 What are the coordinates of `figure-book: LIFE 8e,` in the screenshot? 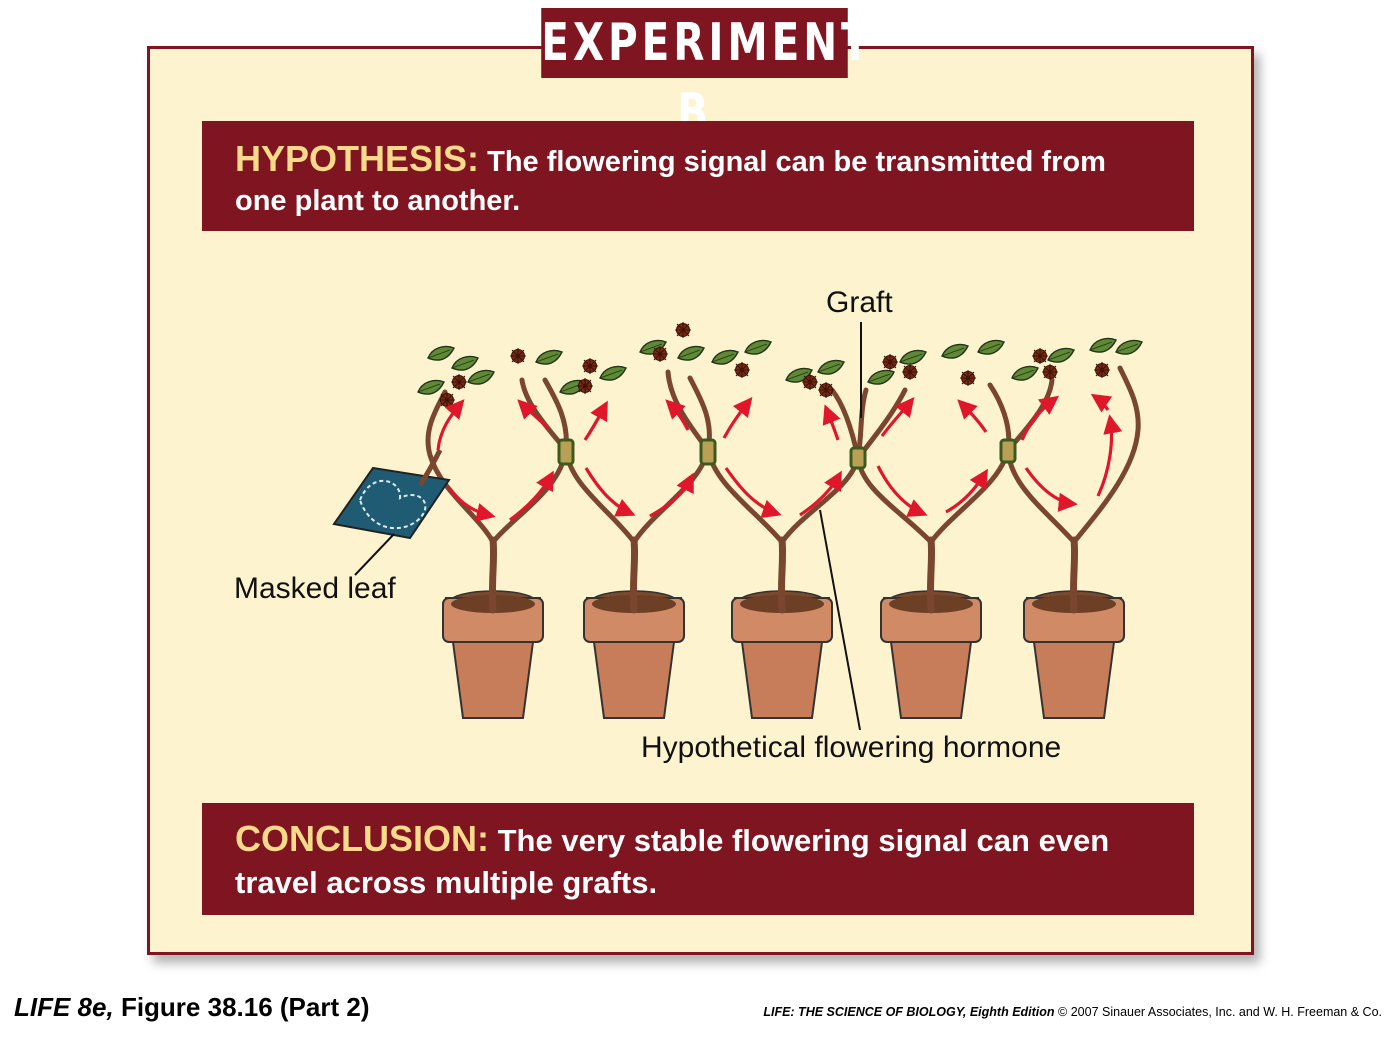 It's located at (64, 1007).